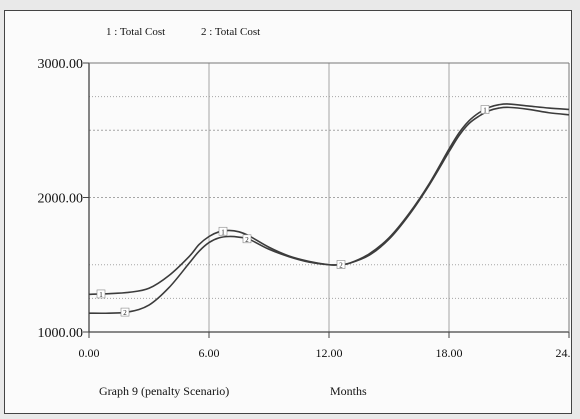  What do you see at coordinates (61, 64) in the screenshot?
I see `y-tick-label: 3000.00` at bounding box center [61, 64].